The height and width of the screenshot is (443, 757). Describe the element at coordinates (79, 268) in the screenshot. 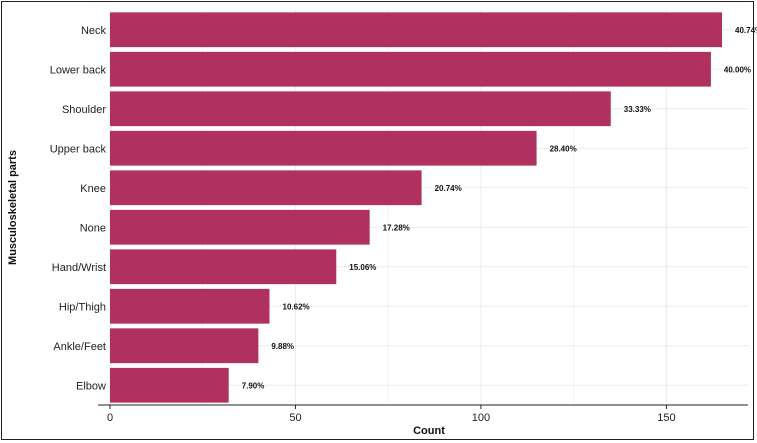

I see `y-tick-label: Hand/Wrist` at that location.